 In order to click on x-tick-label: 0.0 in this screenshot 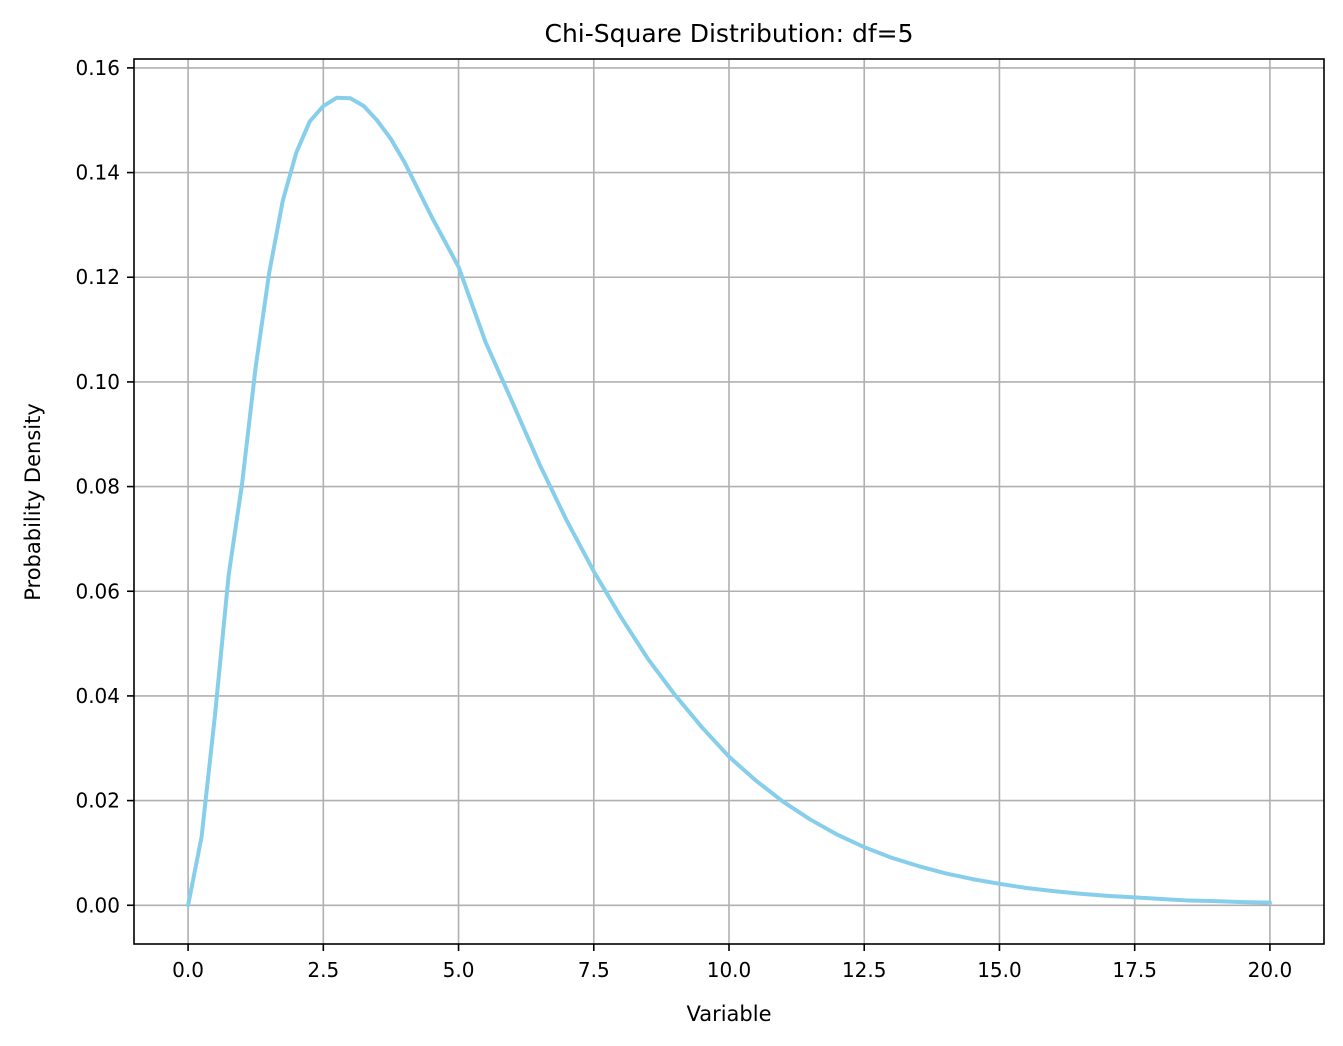, I will do `click(188, 970)`.